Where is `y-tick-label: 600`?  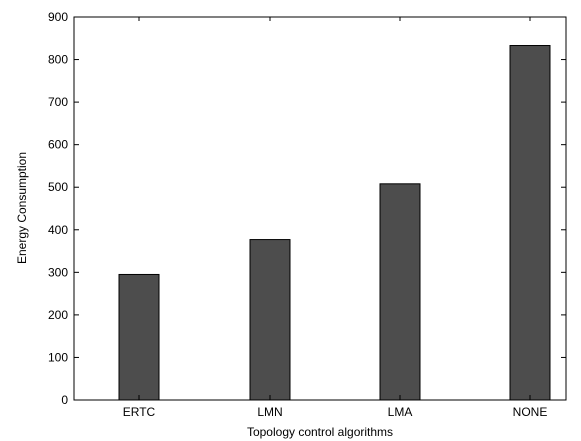 y-tick-label: 600 is located at coordinates (58, 145).